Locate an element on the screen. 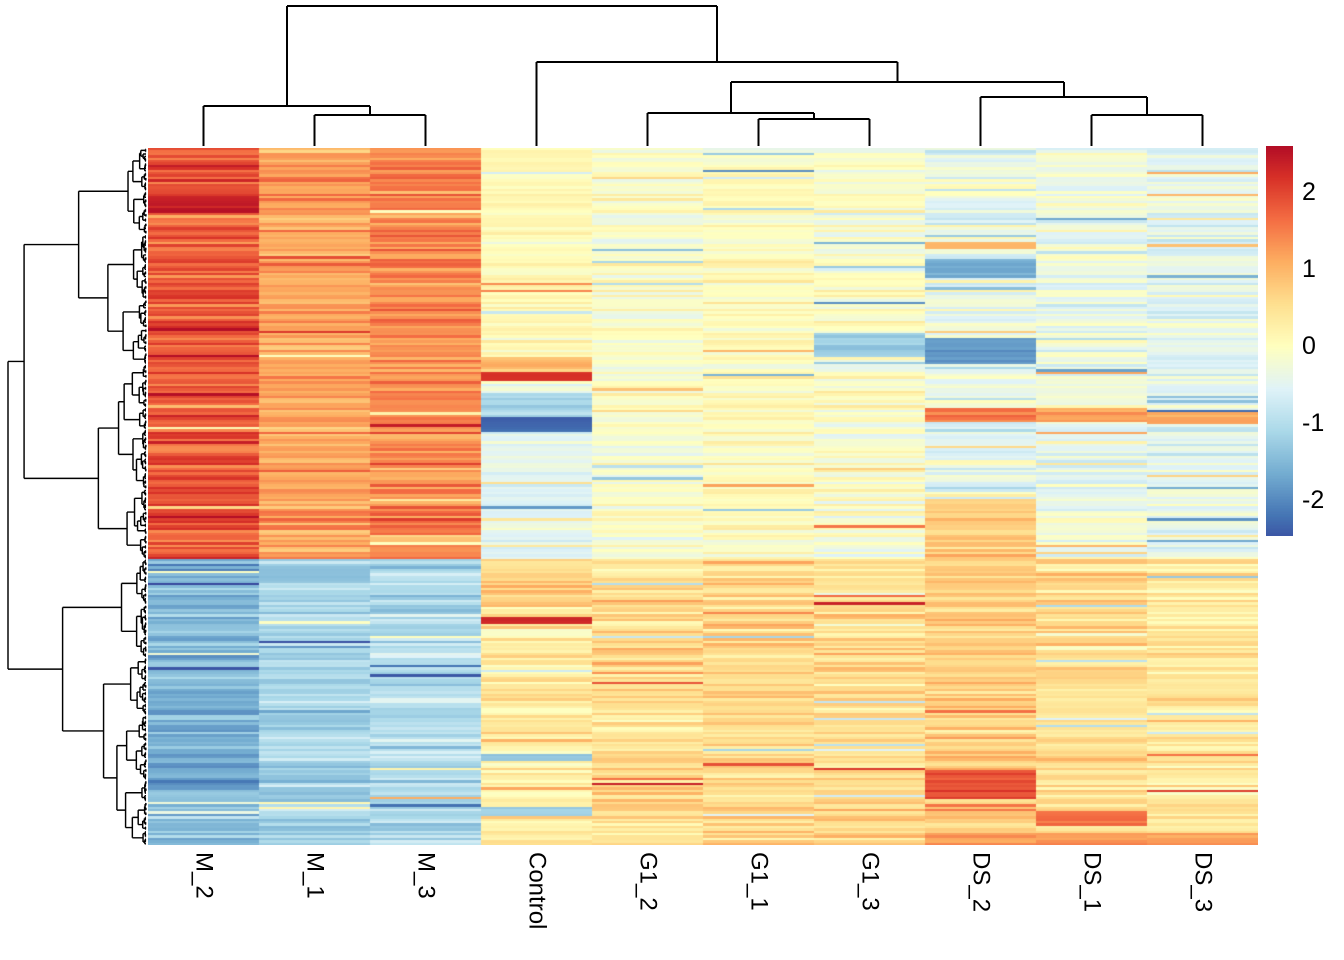 The width and height of the screenshot is (1344, 960). row-dendrogram is located at coordinates (77, 496).